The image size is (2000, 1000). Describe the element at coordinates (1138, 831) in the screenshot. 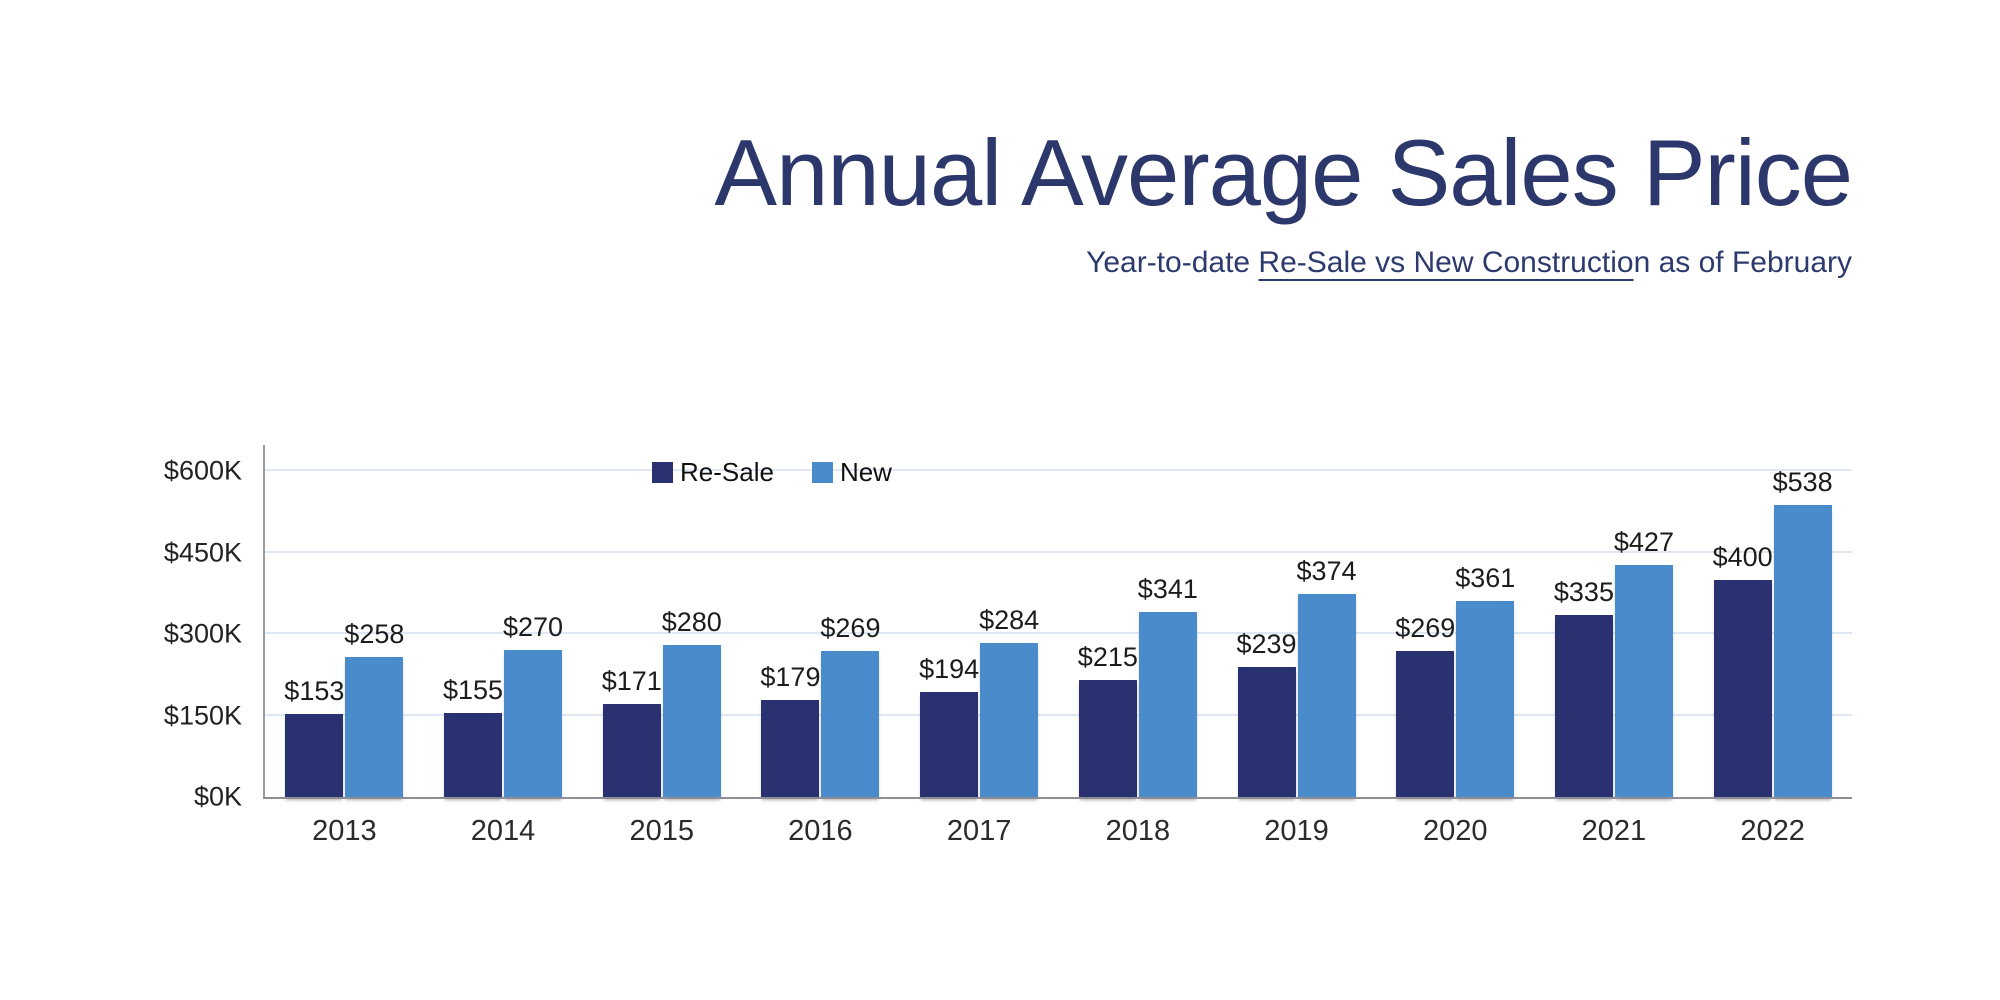

I see `x-tick-label-2018: 2018` at that location.